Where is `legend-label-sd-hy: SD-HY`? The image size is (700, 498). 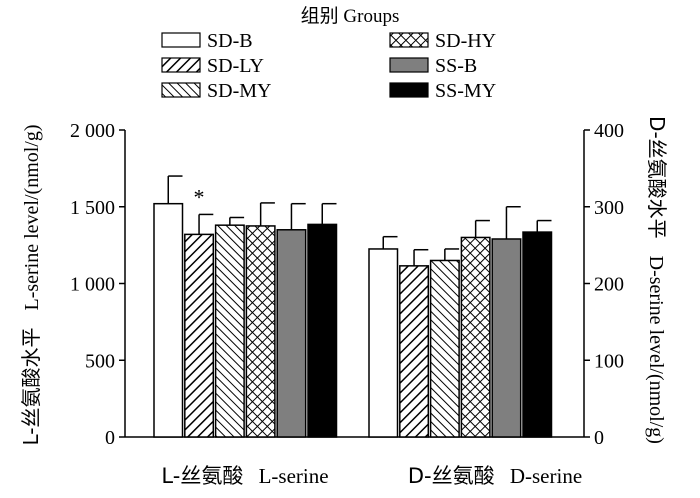 legend-label-sd-hy: SD-HY is located at coordinates (465, 41).